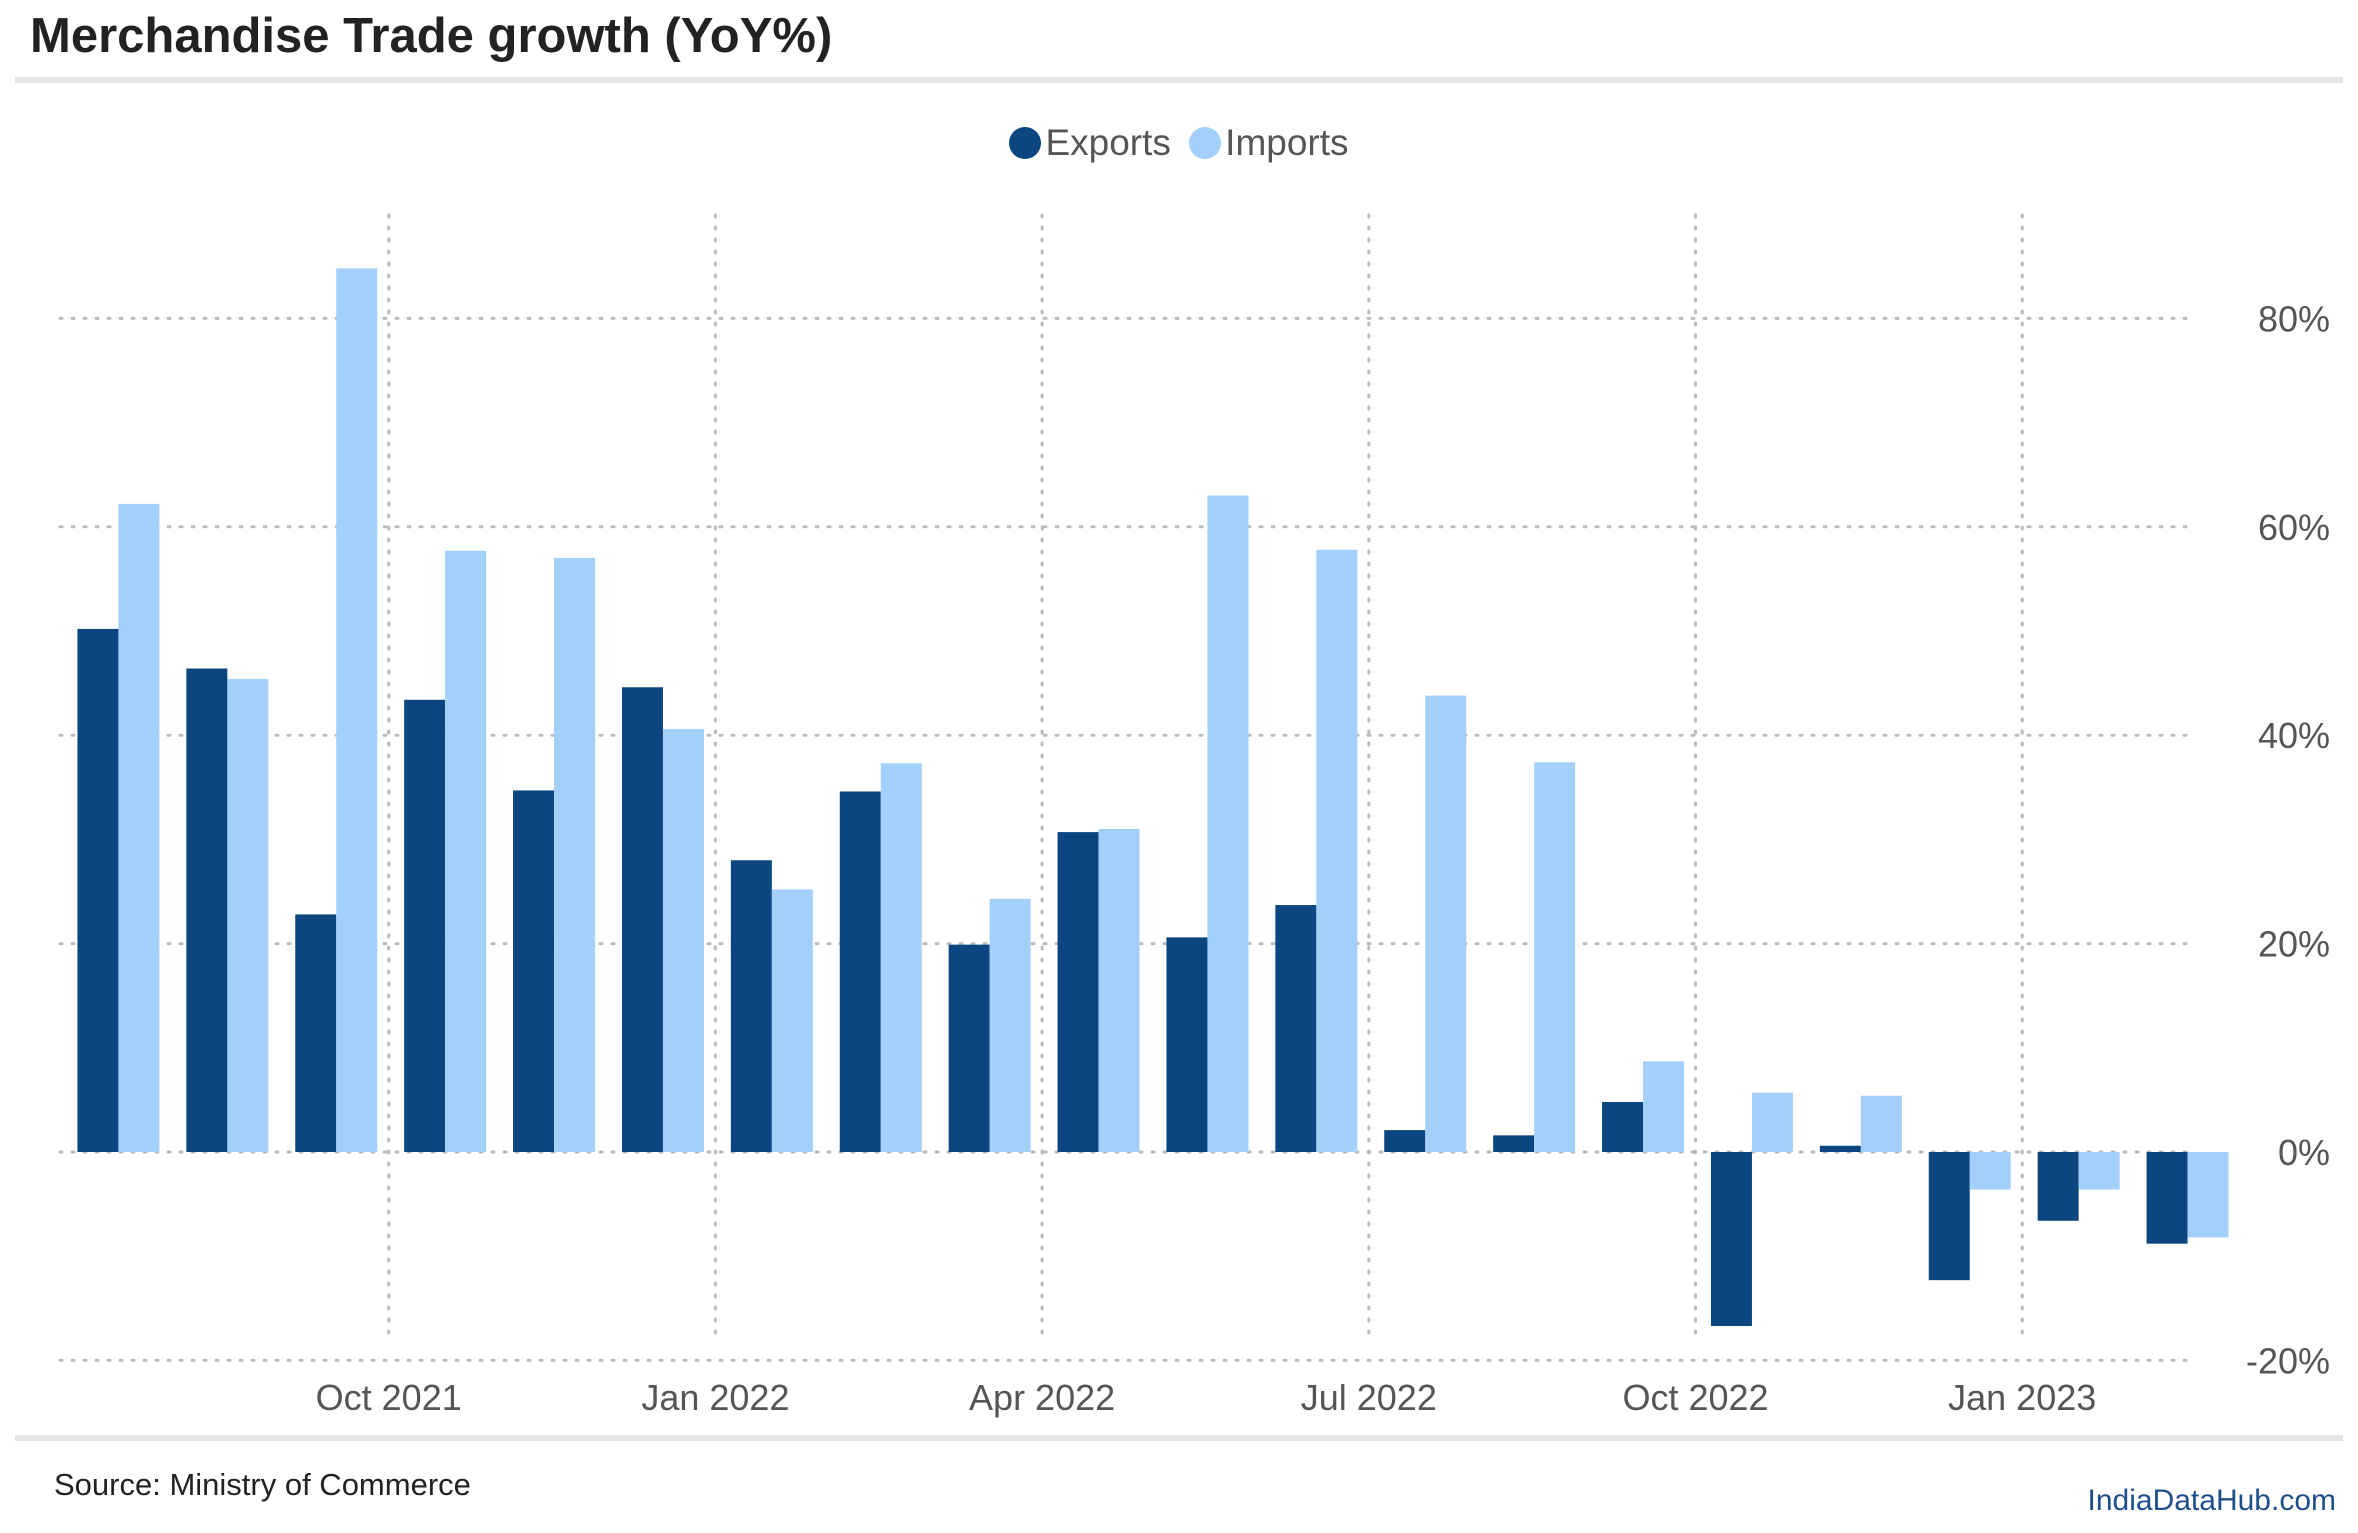  Describe the element at coordinates (1405, 1141) in the screenshot. I see `bar-exports: Jul 2022 Exports: 2.1%` at that location.